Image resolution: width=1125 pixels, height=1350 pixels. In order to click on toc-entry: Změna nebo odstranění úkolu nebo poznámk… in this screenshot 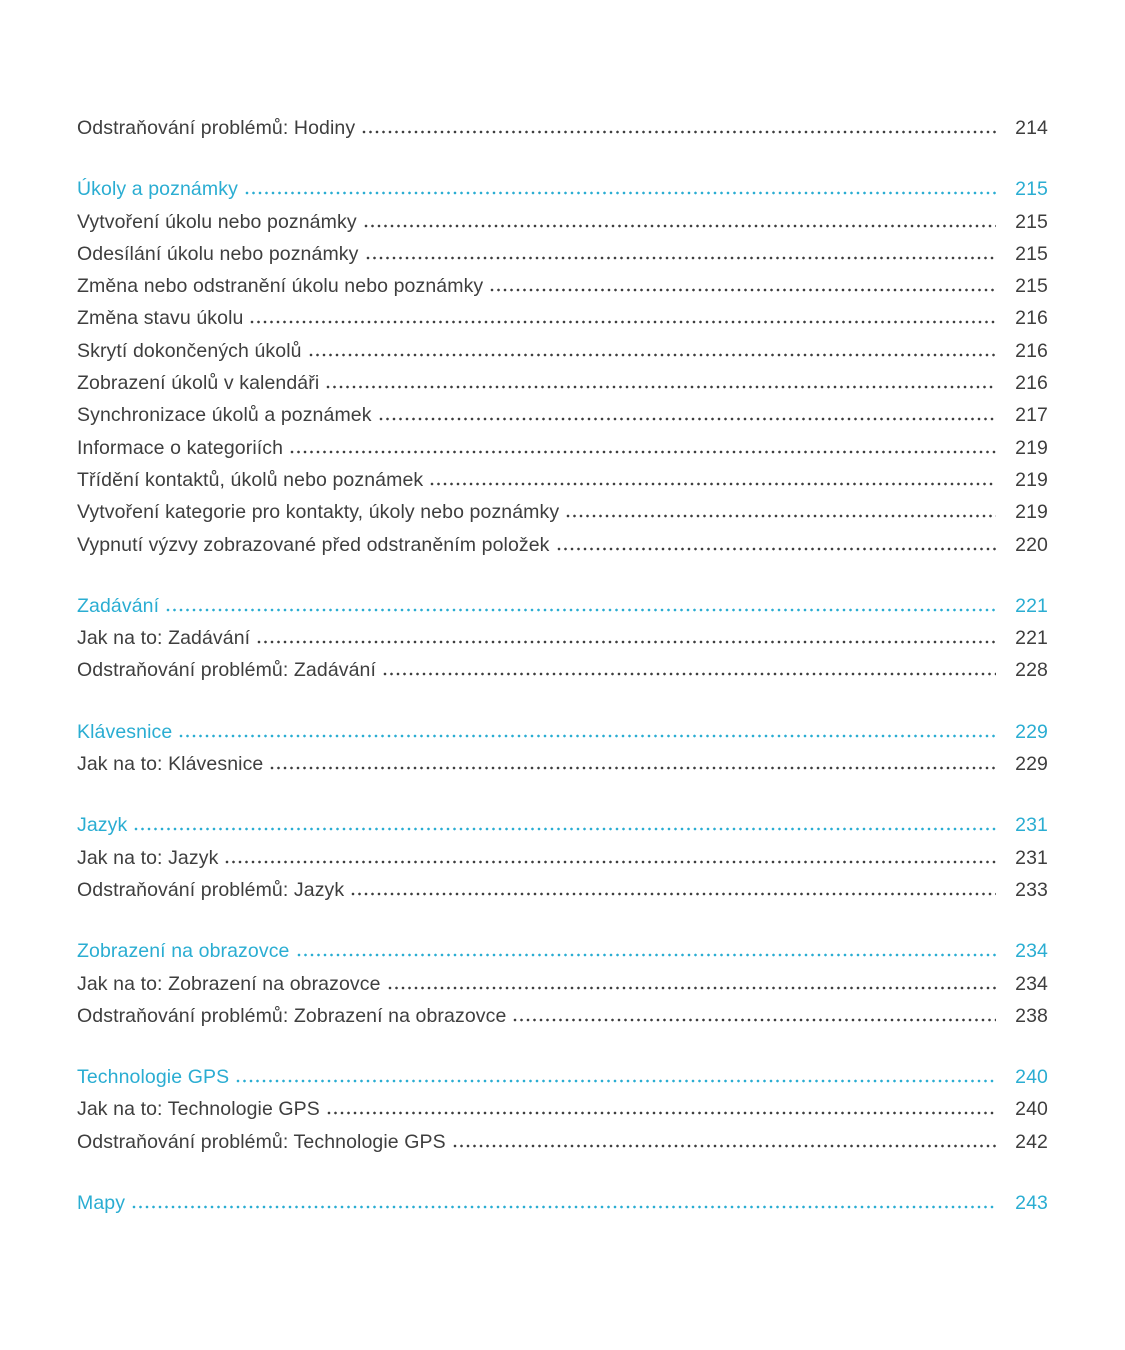, I will do `click(562, 286)`.